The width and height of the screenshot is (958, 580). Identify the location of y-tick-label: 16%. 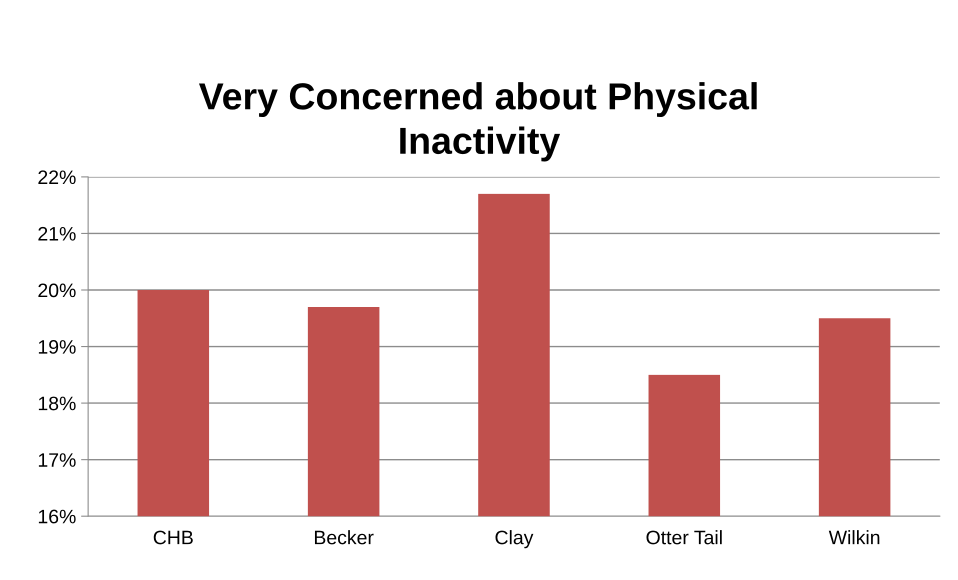
(57, 517).